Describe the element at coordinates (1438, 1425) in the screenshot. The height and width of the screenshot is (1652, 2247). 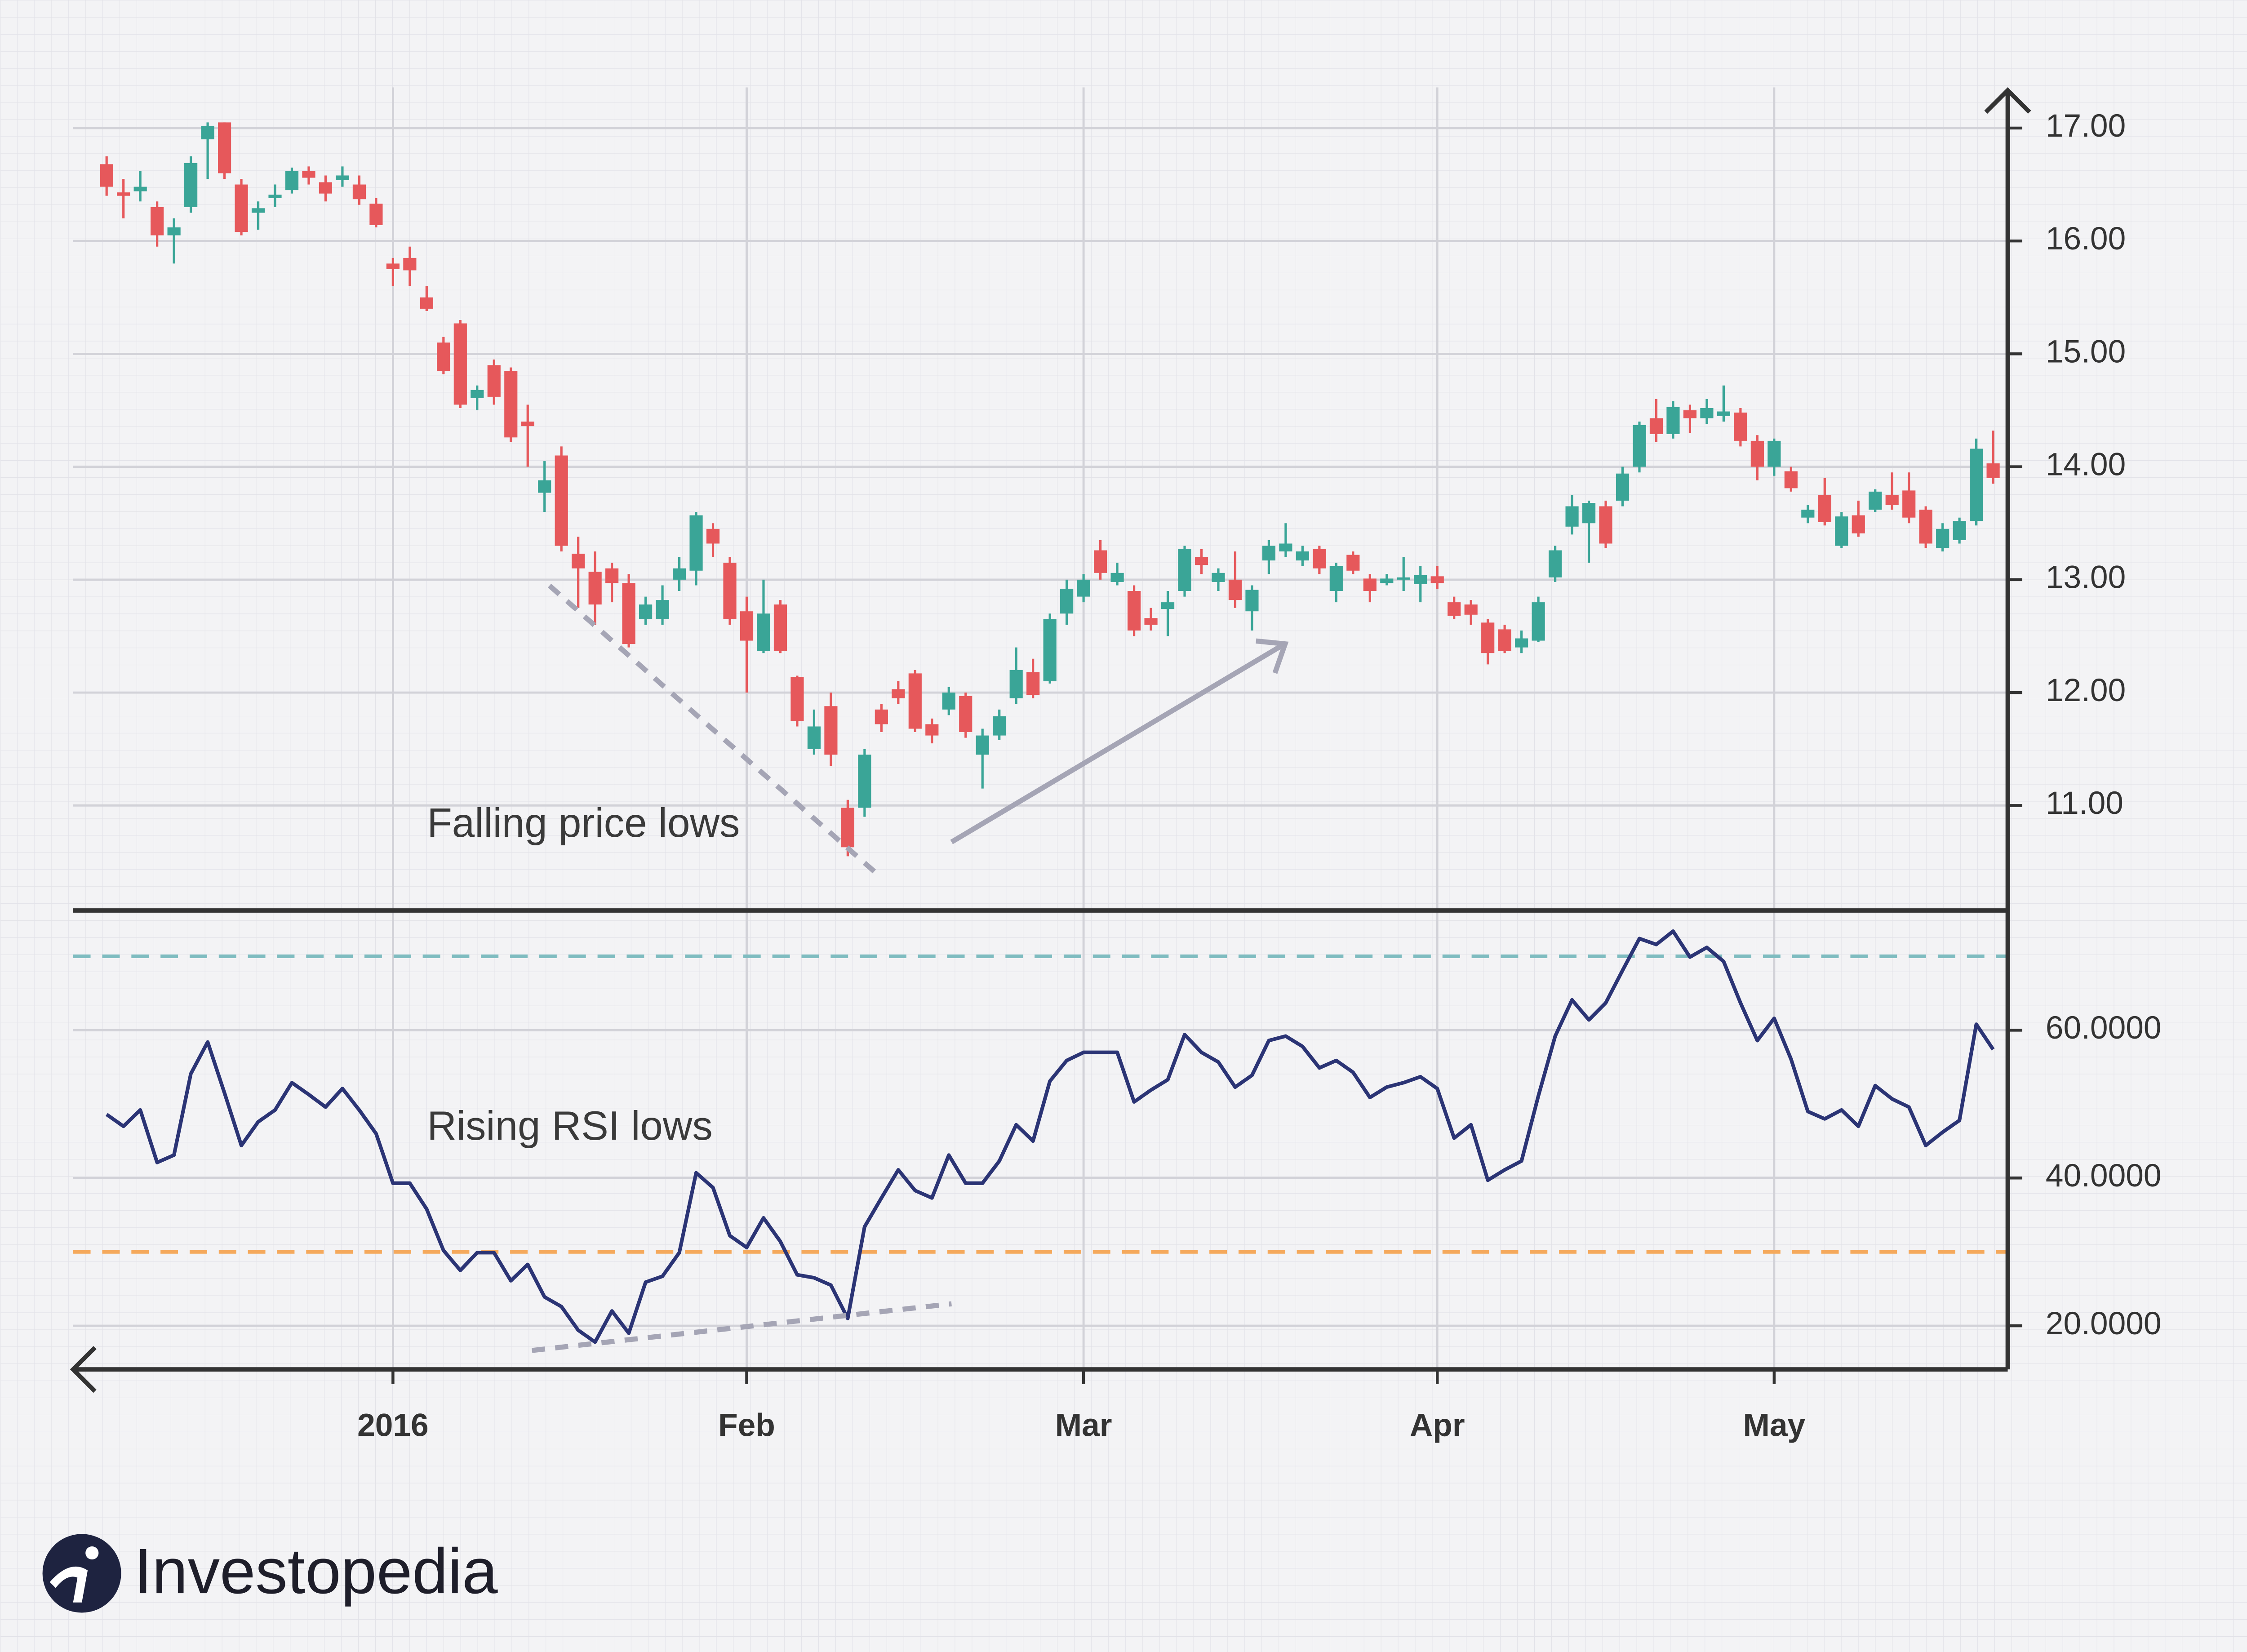
I see `x-tick-label: Apr` at that location.